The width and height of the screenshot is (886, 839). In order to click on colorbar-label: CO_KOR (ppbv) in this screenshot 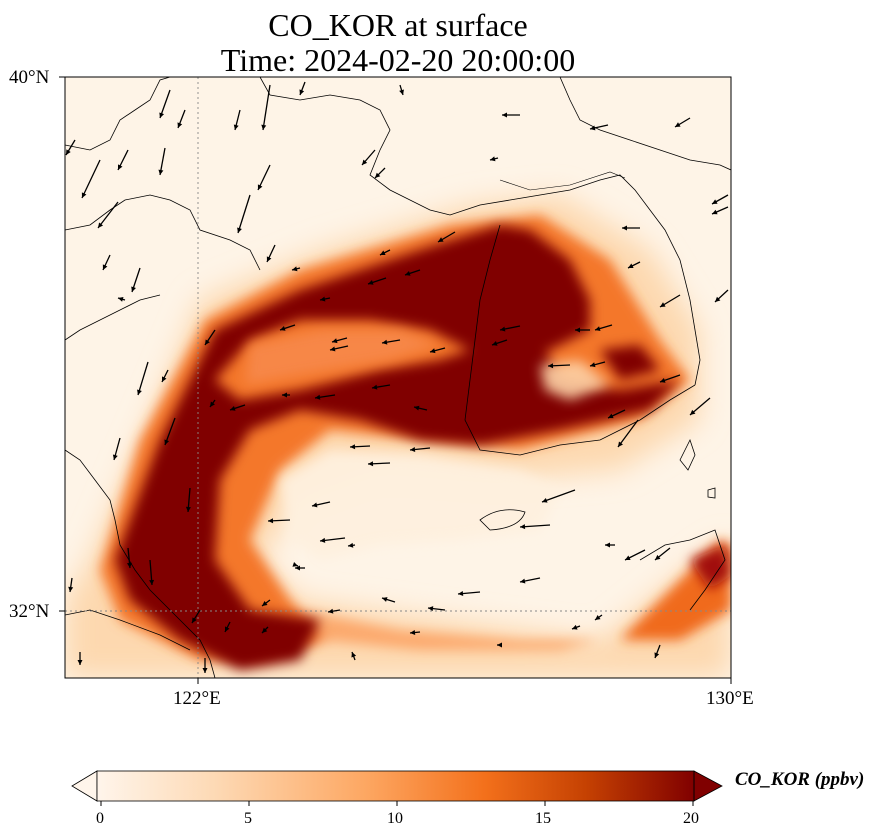, I will do `click(800, 779)`.